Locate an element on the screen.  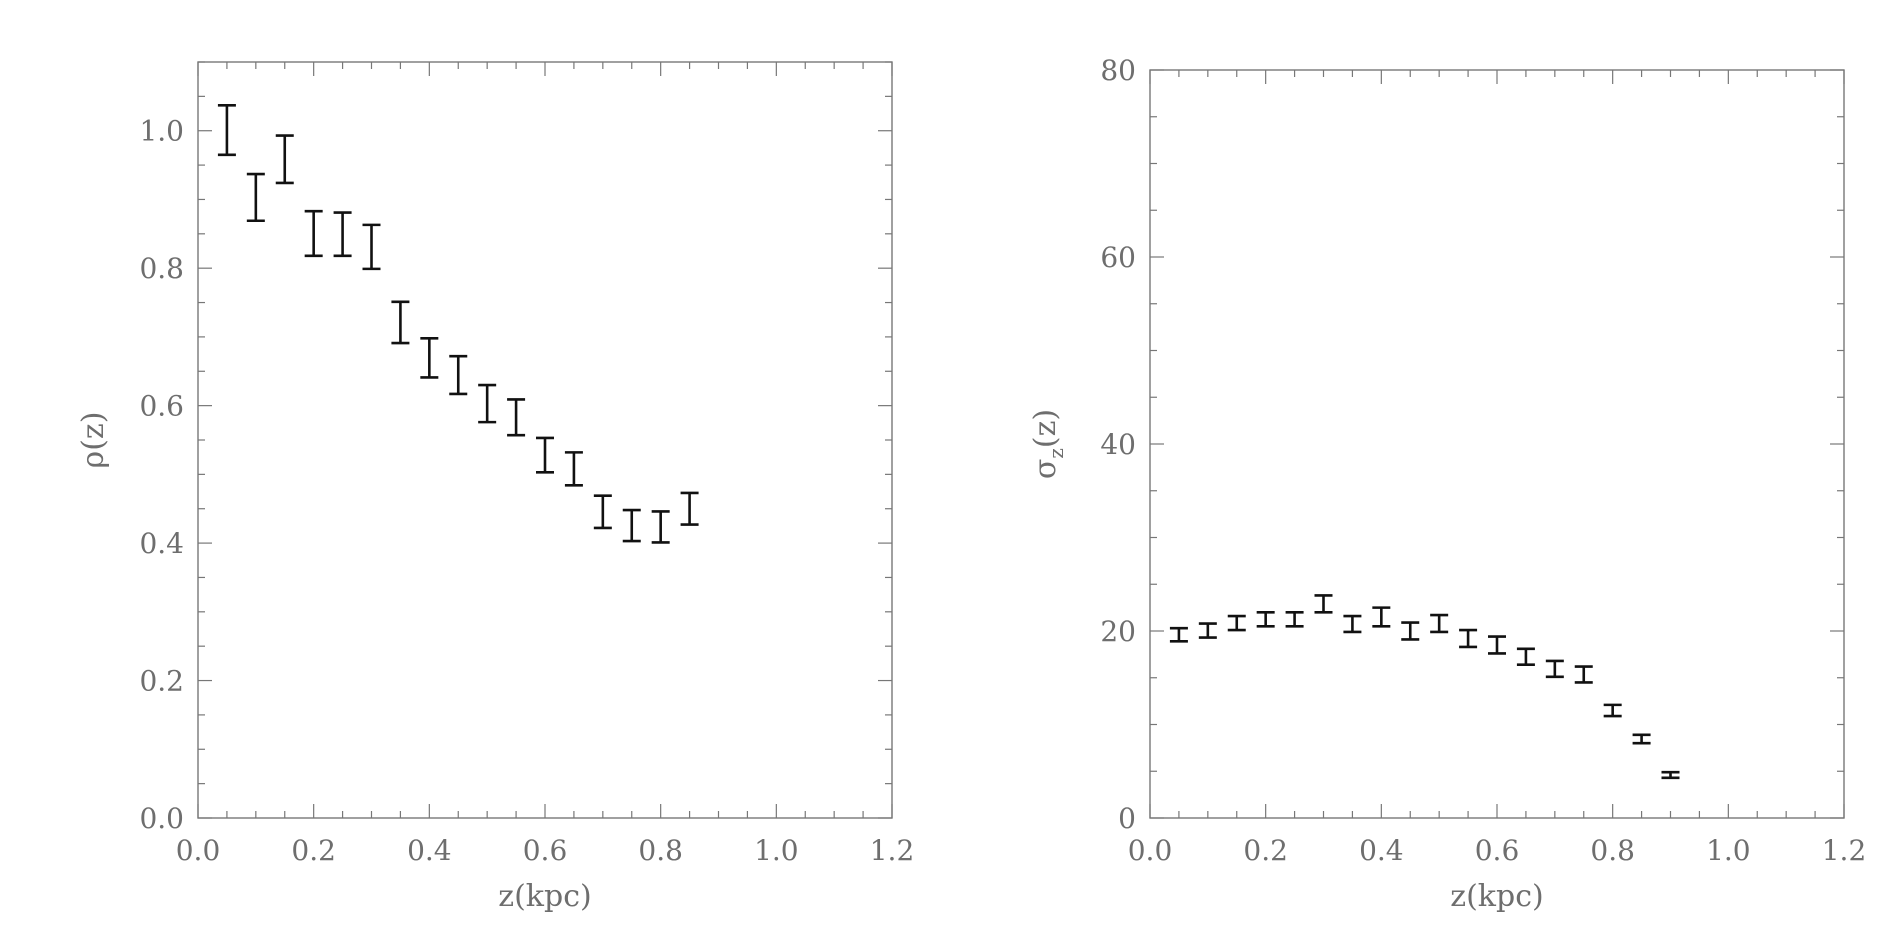
y-tick-label: 0.6 is located at coordinates (161, 406).